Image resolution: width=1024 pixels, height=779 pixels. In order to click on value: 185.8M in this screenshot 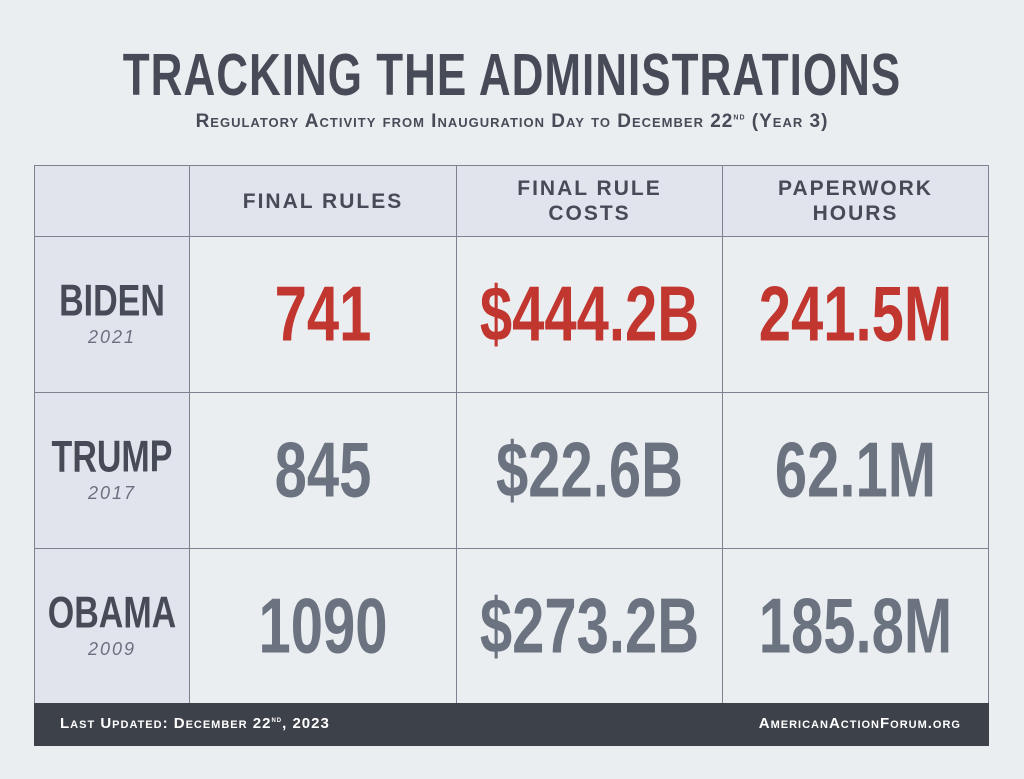, I will do `click(855, 625)`.